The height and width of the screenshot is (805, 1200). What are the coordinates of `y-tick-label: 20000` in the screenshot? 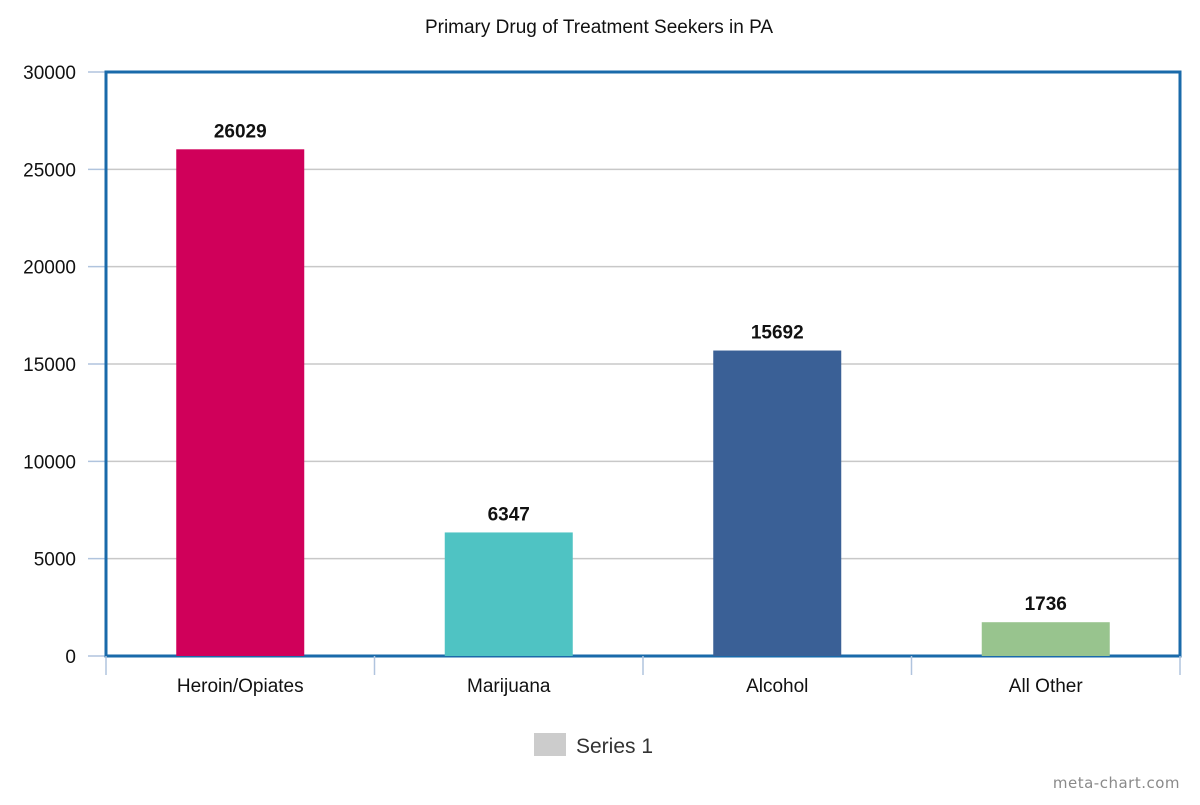 It's located at (49, 268).